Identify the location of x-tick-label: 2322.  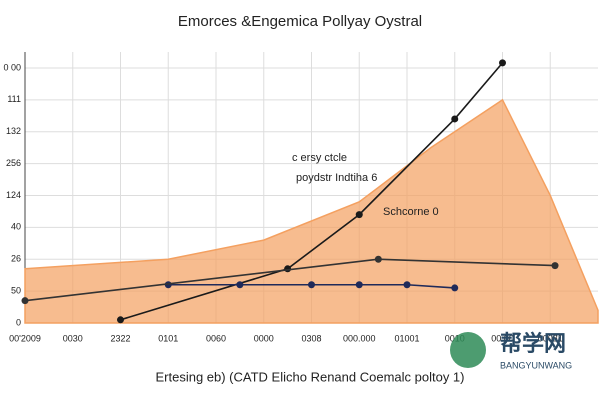
(120, 338).